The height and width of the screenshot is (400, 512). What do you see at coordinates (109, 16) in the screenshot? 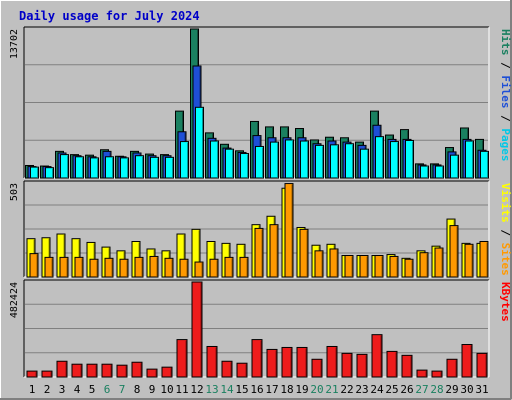
I see `chart-title: Daily usage for July 2024` at bounding box center [109, 16].